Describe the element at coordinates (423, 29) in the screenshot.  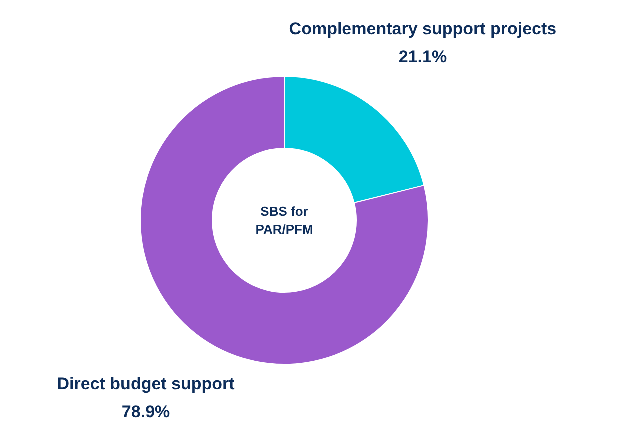
I see `slice-label: Complementary support projects` at that location.